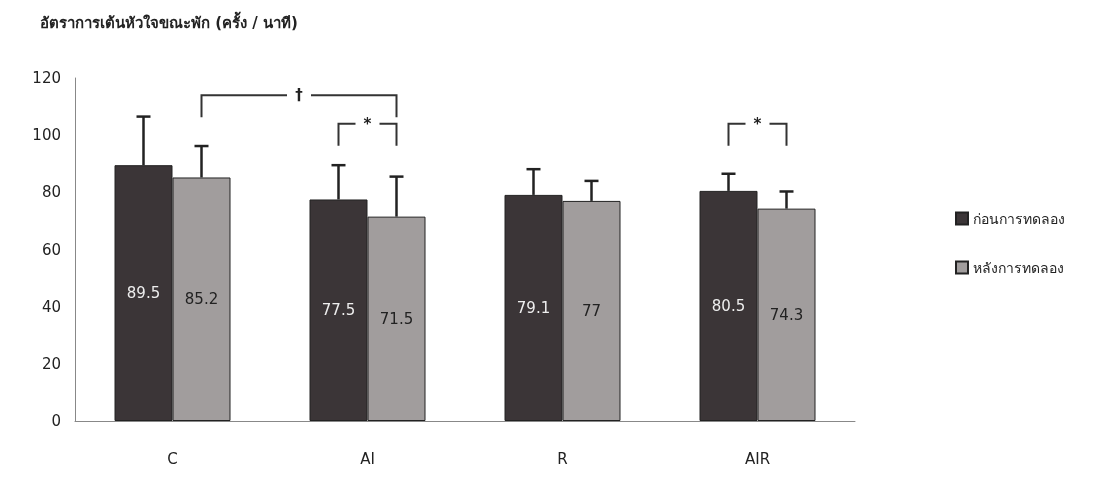 The width and height of the screenshot is (1105, 486). What do you see at coordinates (728, 305) in the screenshot?
I see `data-label: 80.5` at bounding box center [728, 305].